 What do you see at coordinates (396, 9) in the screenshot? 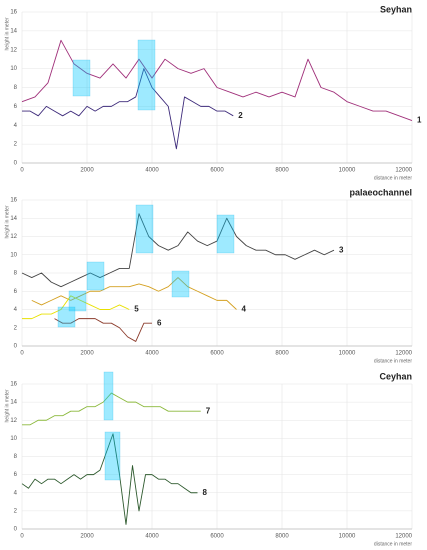
I see `chart-title: Seyhan` at bounding box center [396, 9].